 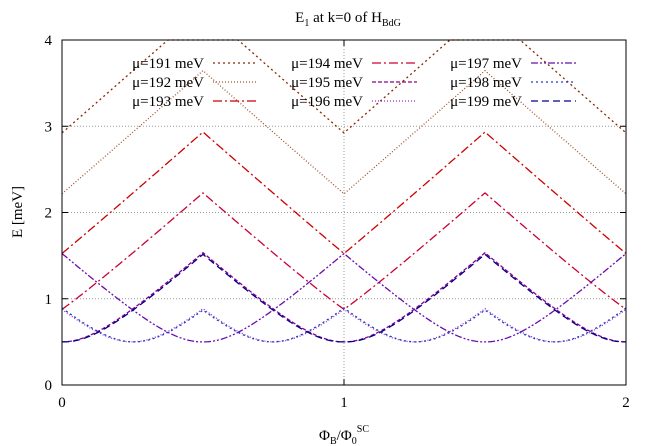 I want to click on legend-label: μ=197 meV, so click(x=486, y=64).